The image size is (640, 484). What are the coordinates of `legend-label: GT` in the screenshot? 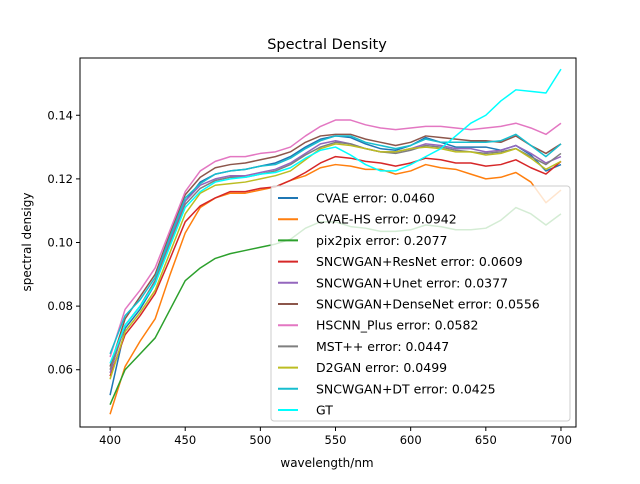 It's located at (324, 410).